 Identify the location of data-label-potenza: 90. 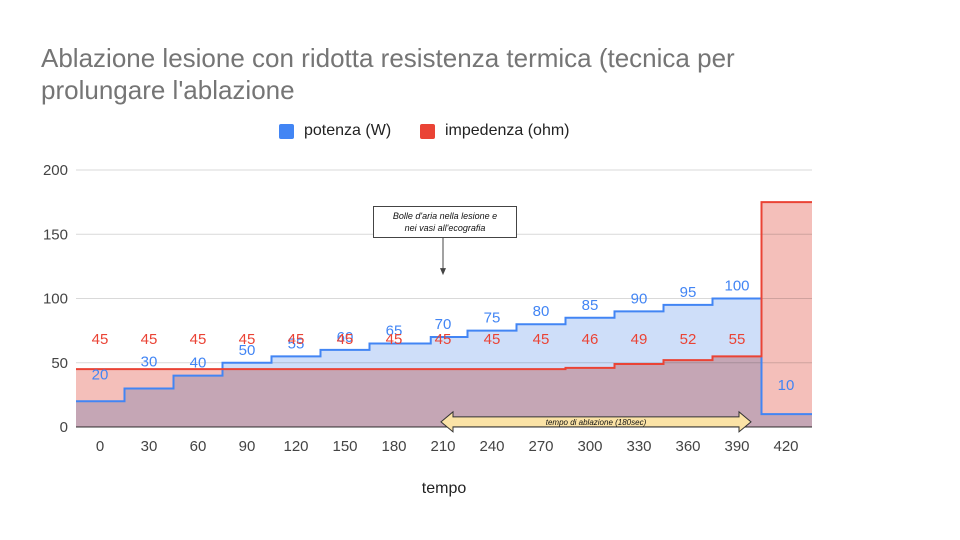
(639, 298).